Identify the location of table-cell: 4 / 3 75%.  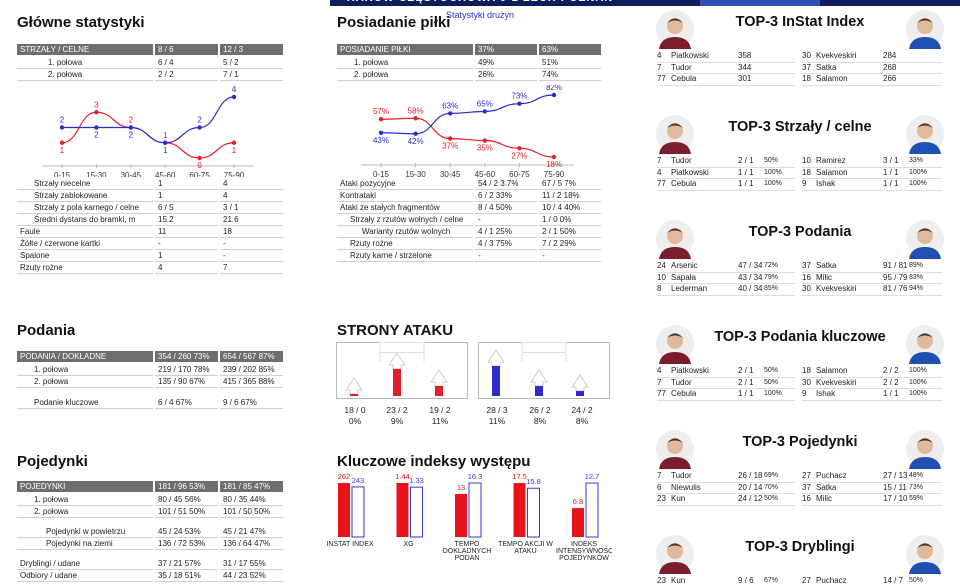
(506, 244).